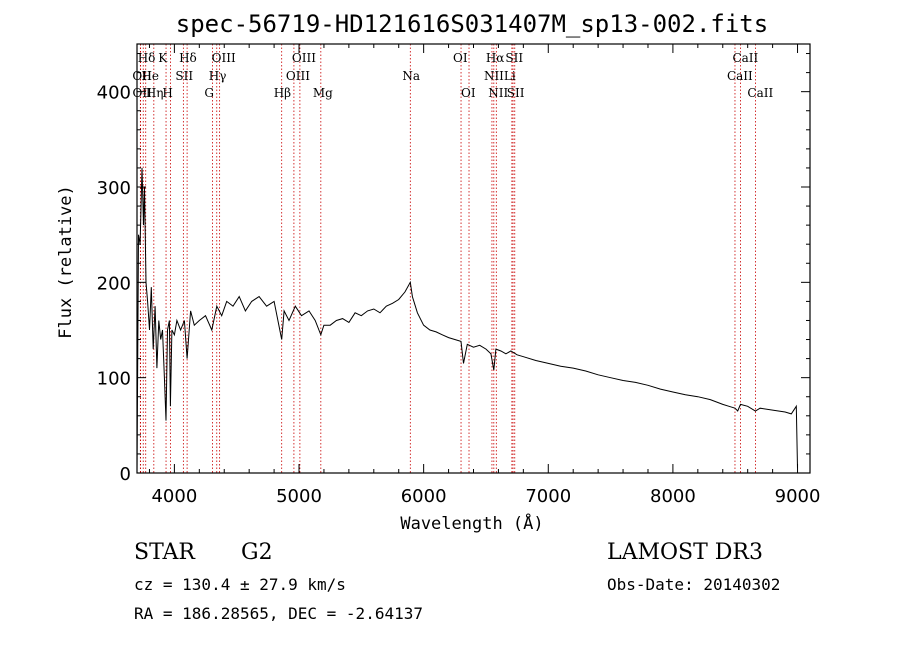 The height and width of the screenshot is (649, 900). What do you see at coordinates (114, 93) in the screenshot?
I see `y-tick-label: 400` at bounding box center [114, 93].